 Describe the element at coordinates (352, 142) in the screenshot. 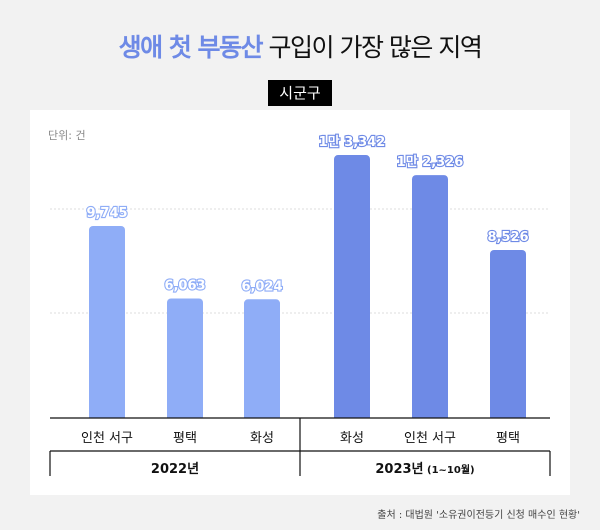

I see `data-label: 1만 3,342` at that location.